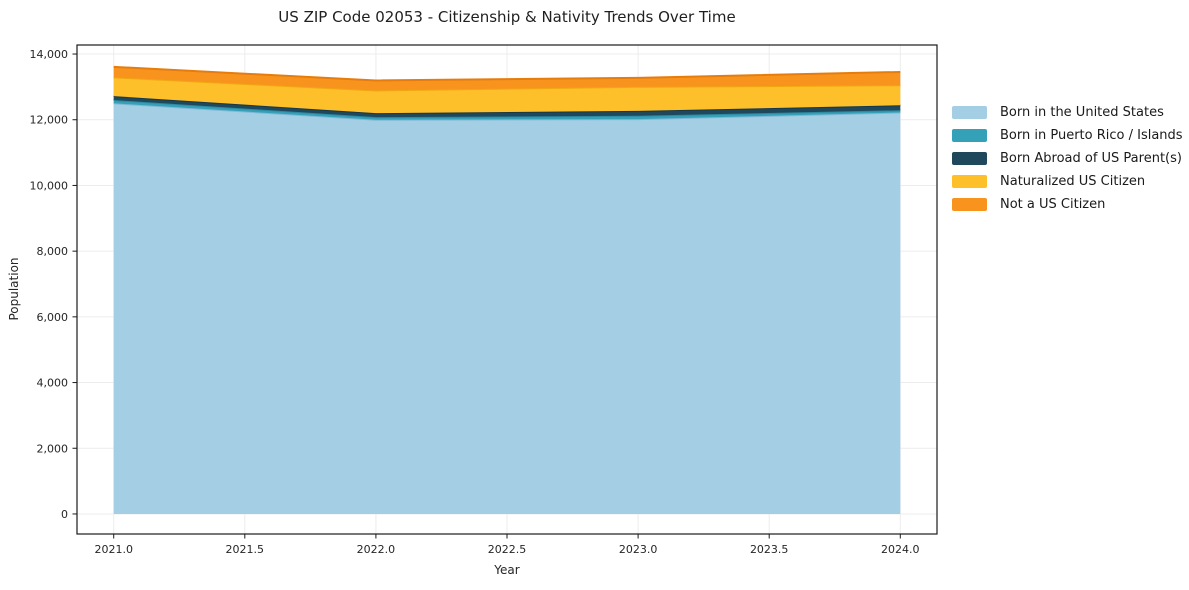 The height and width of the screenshot is (590, 1189). I want to click on area-not-a-us-citizen, so click(507, 78).